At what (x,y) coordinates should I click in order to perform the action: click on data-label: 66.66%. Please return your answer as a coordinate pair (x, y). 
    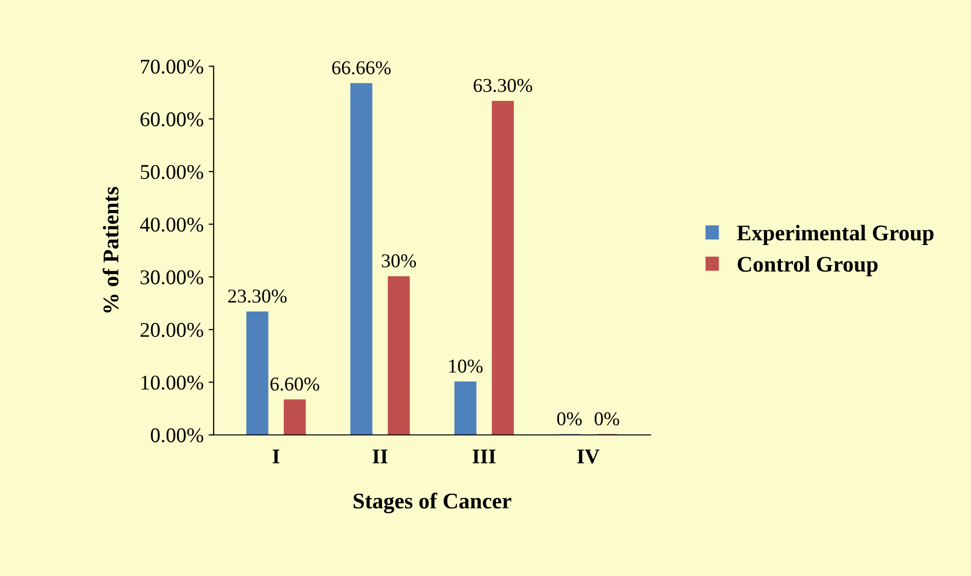
    Looking at the image, I should click on (361, 67).